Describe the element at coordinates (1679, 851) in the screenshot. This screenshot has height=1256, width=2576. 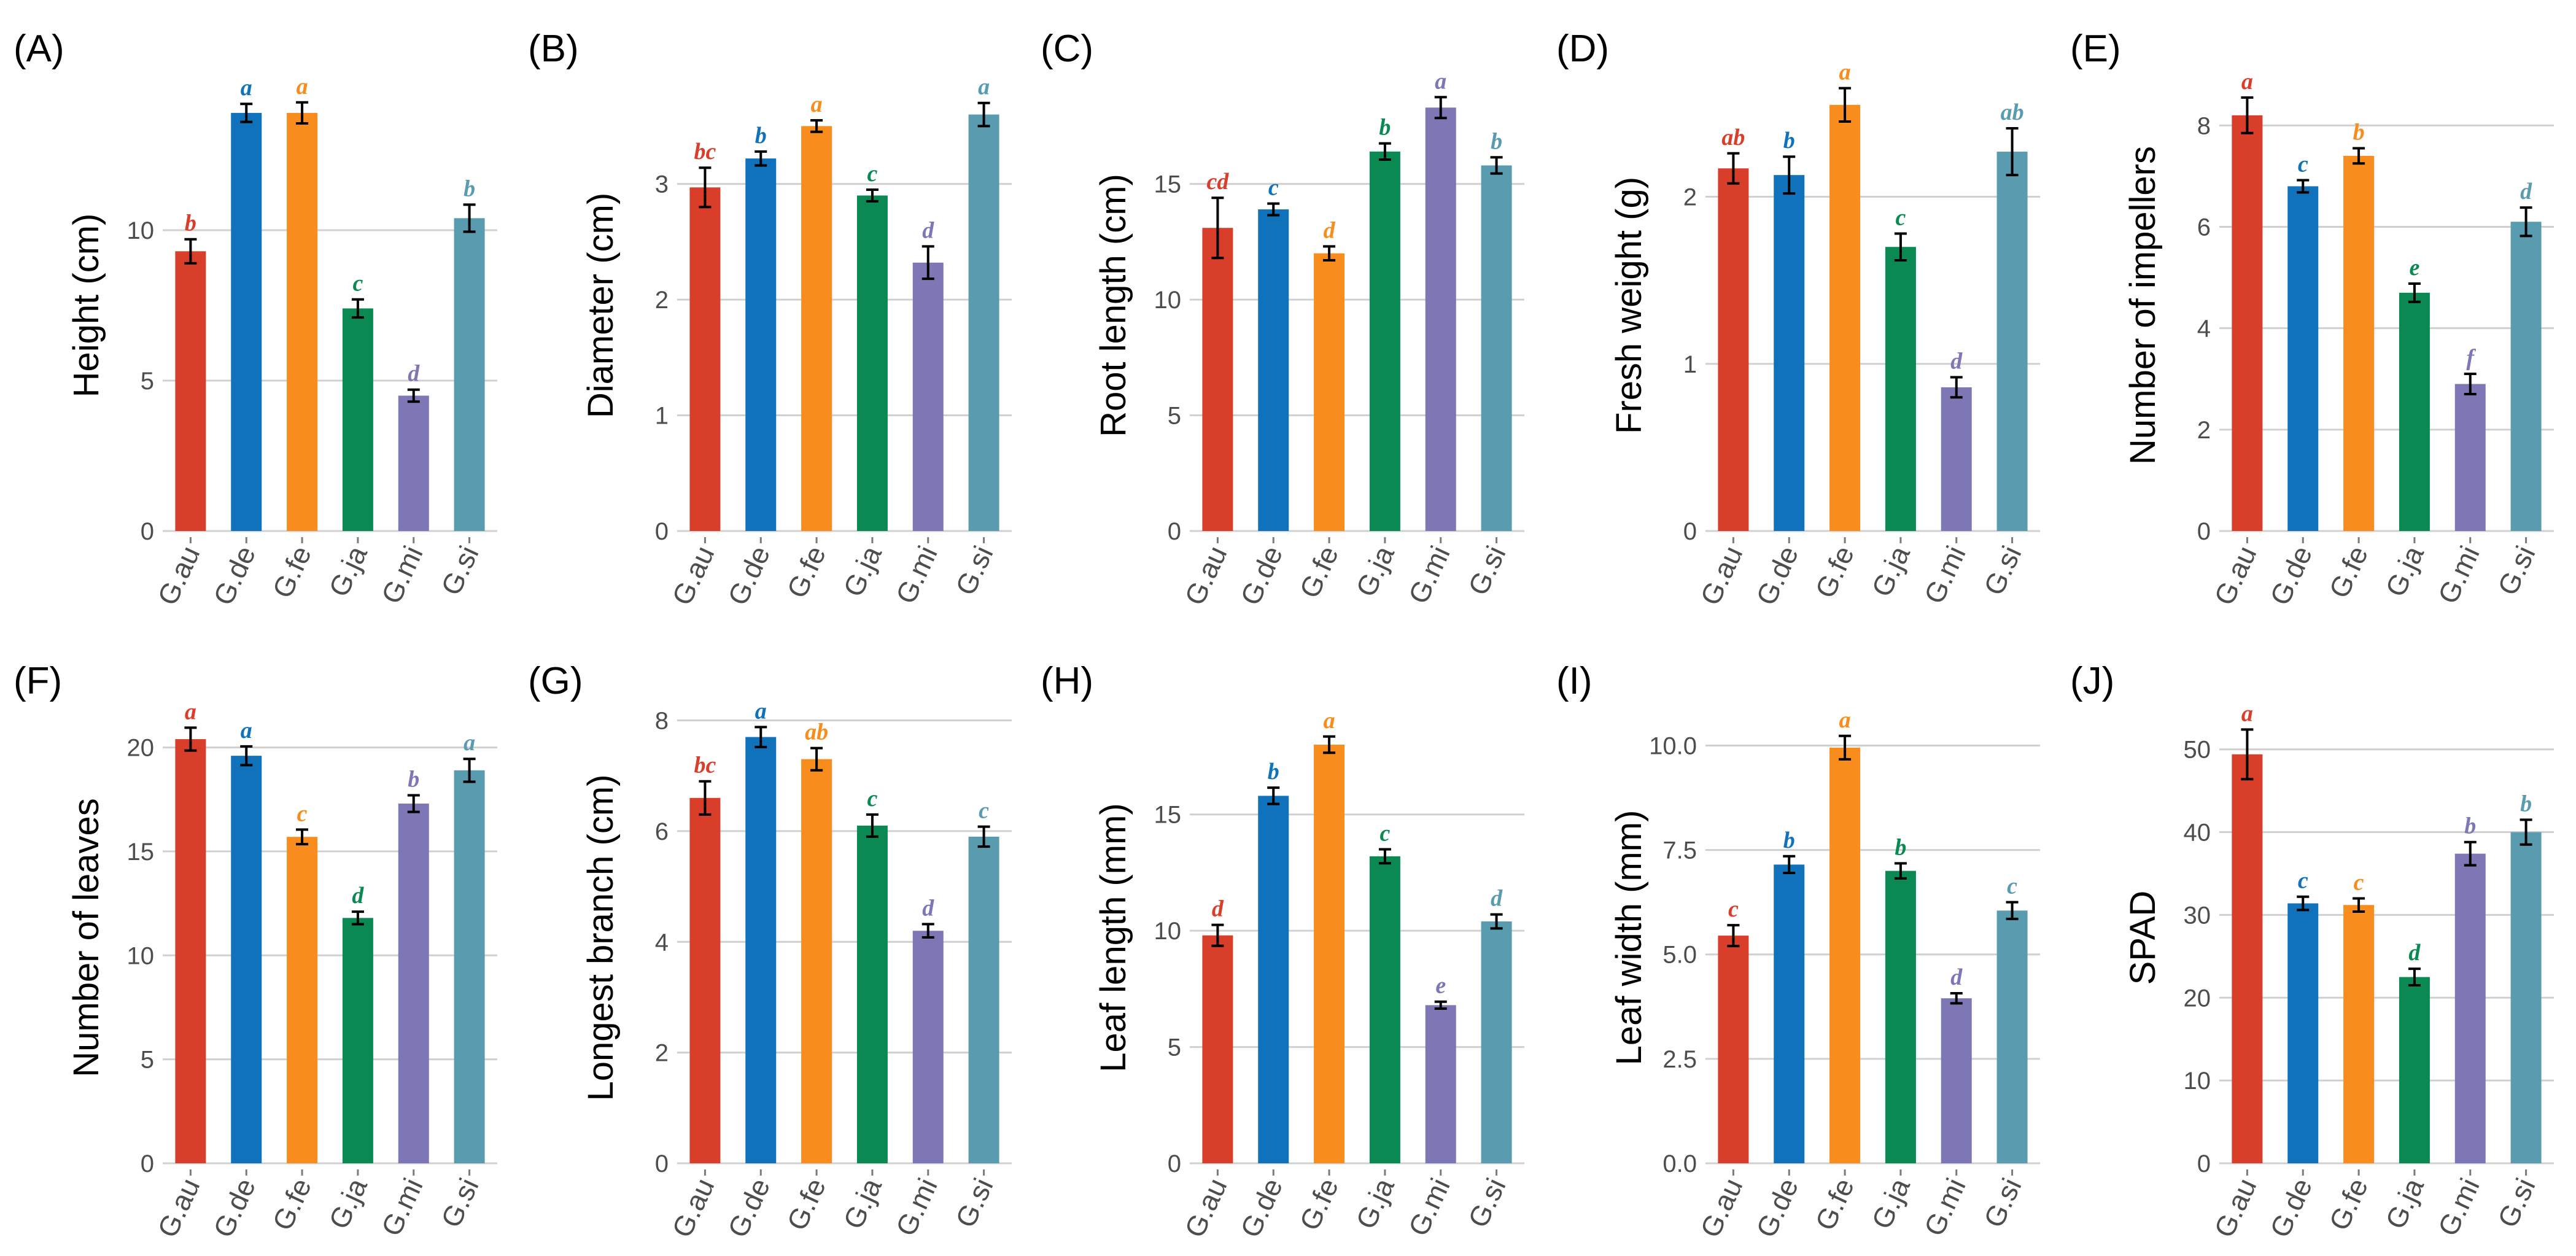
I see `y-tick-label: 7.5` at that location.